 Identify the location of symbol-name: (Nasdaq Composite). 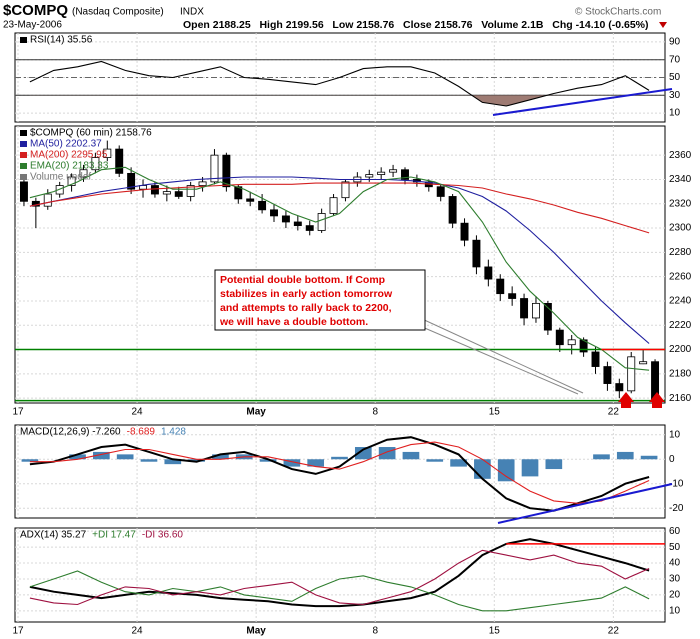
(118, 12).